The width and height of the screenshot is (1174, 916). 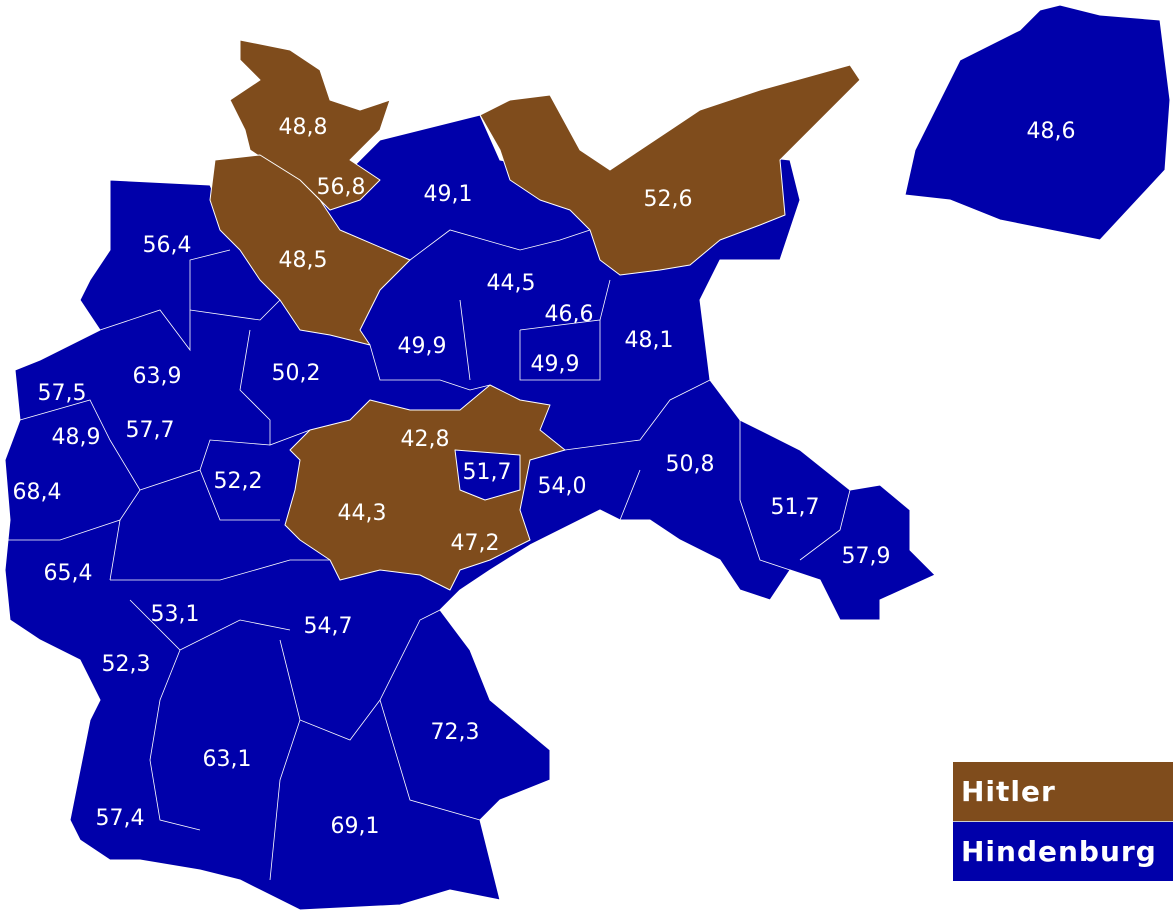 I want to click on region-pomerania, so click(x=670, y=170).